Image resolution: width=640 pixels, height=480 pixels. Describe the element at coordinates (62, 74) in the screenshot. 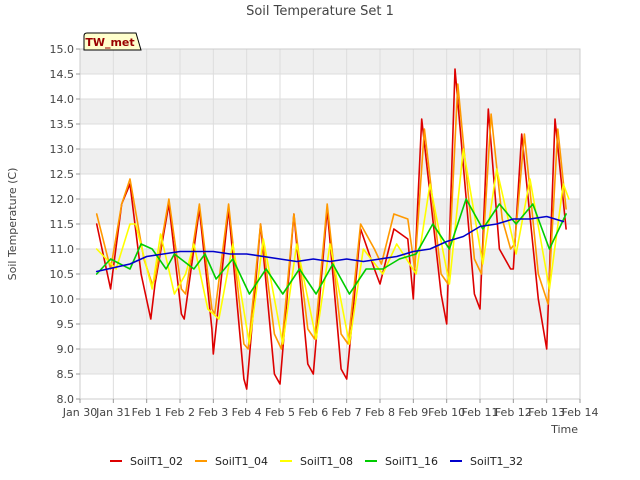

I see `y-tick-label: 14.5` at that location.